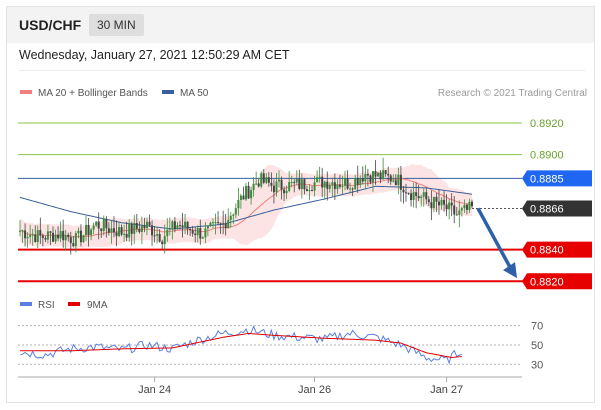 This screenshot has width=601, height=410. I want to click on x-tick-label: Jan 26, so click(314, 390).